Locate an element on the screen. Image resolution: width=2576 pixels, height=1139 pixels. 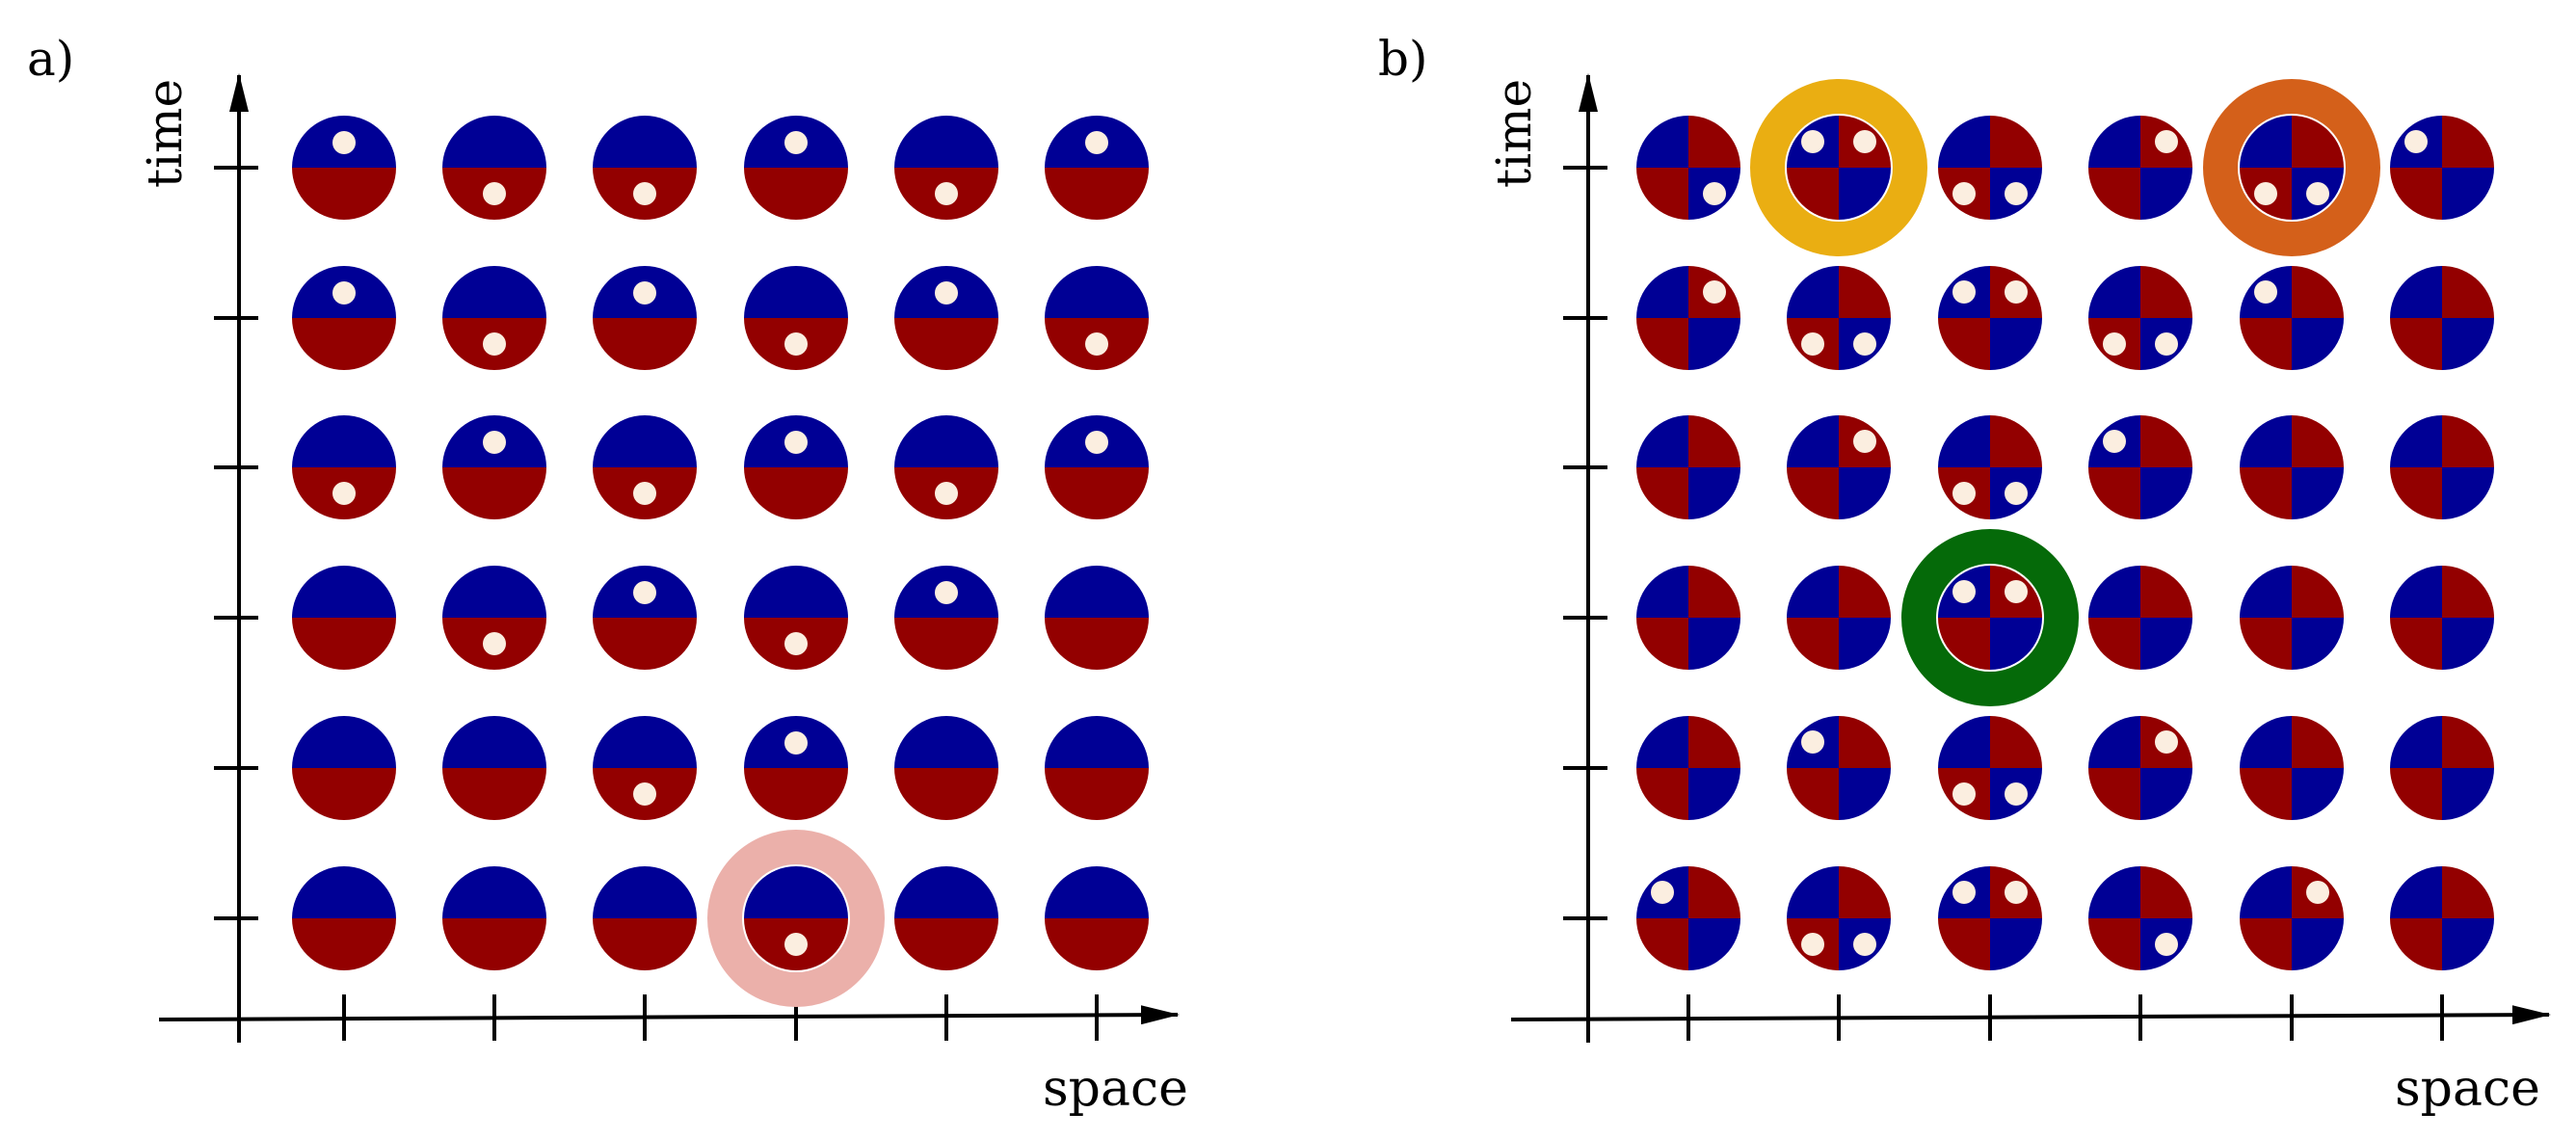
panel-a-label: a) is located at coordinates (50, 59).